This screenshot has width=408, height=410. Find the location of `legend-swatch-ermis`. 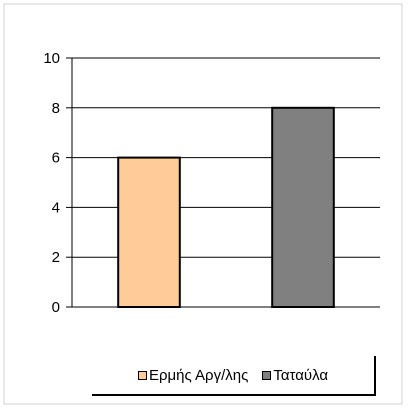

legend-swatch-ermis is located at coordinates (142, 375).